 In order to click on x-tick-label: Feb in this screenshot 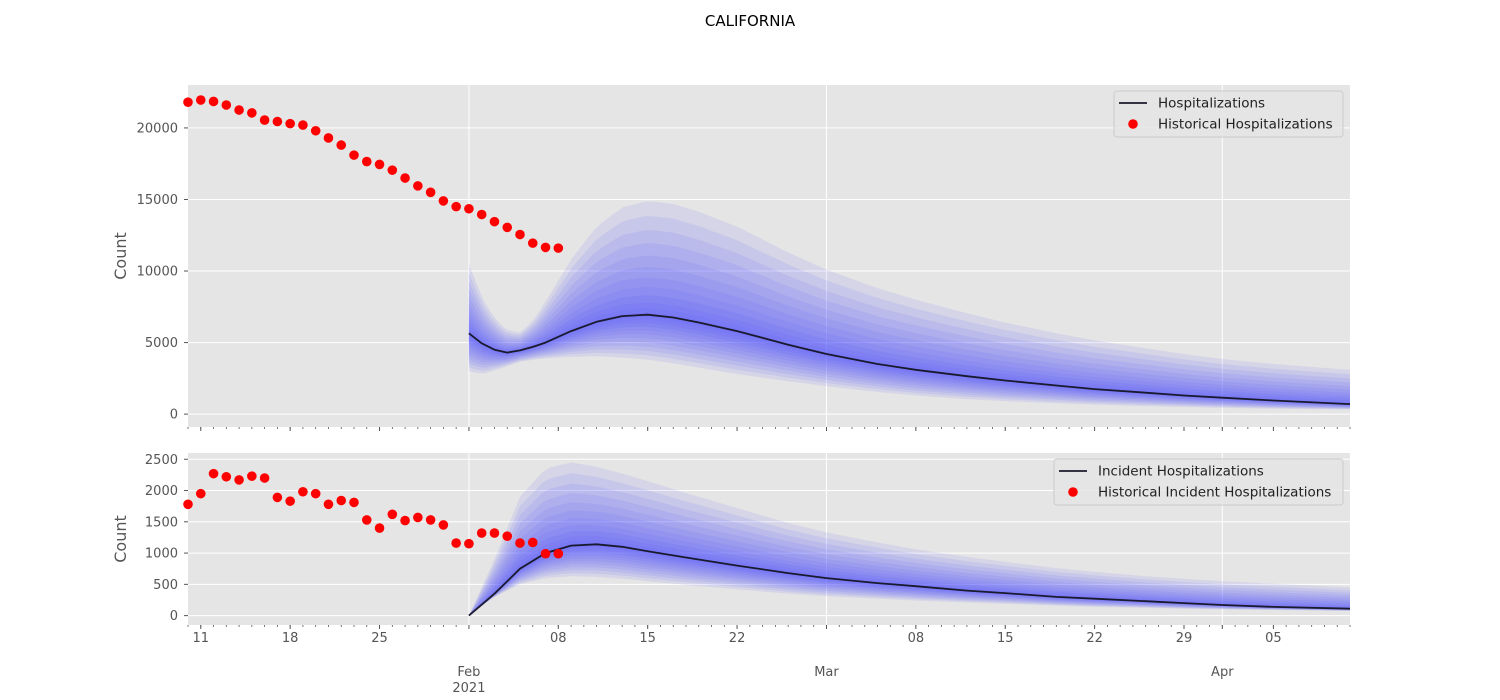, I will do `click(468, 672)`.